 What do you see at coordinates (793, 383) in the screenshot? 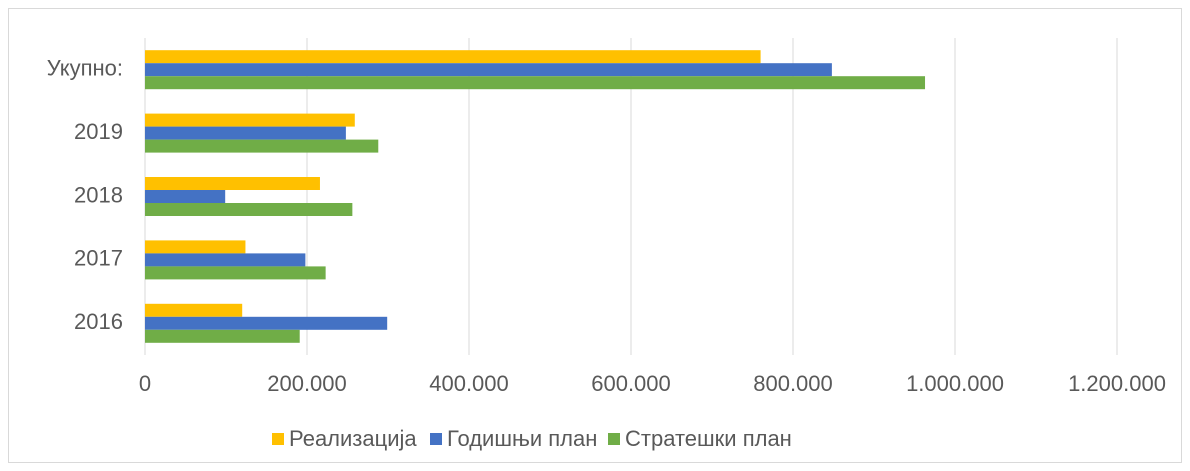
I see `x-tick-label: 800.000` at bounding box center [793, 383].